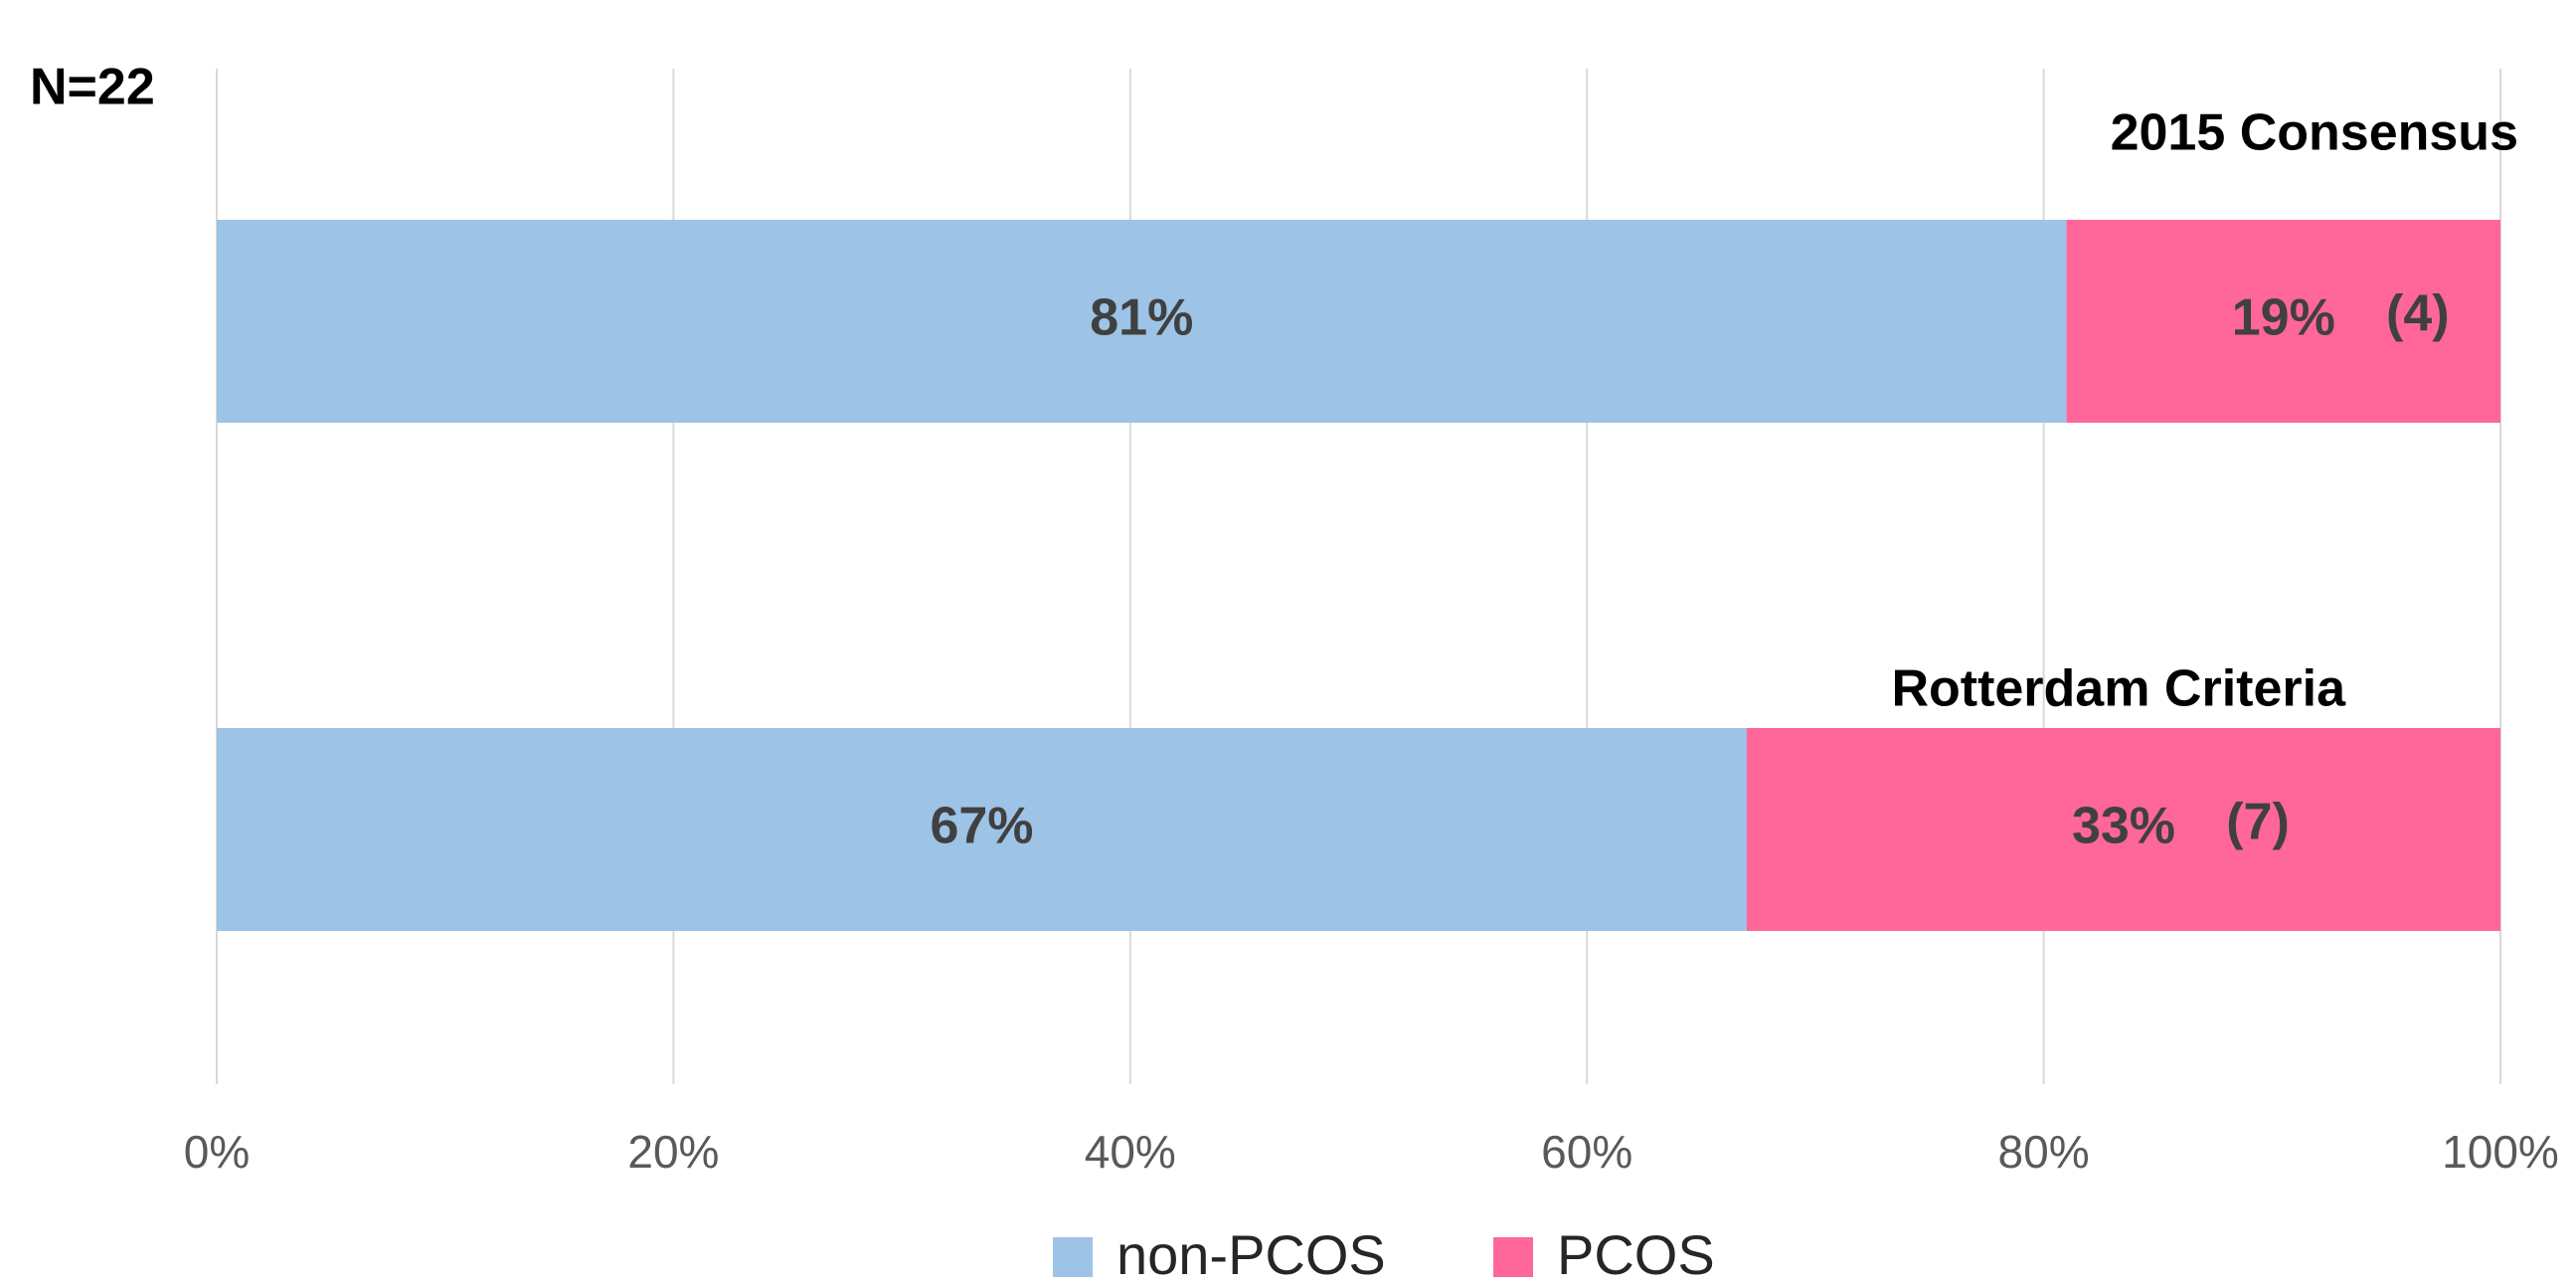  I want to click on x-tick-label: 40%, so click(1130, 1152).